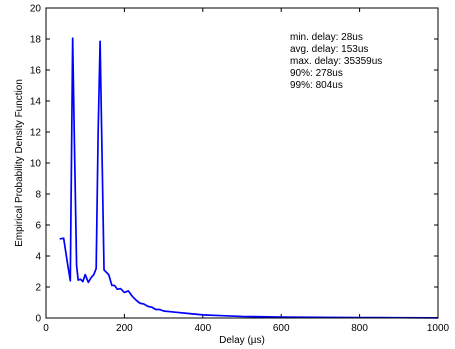  Describe the element at coordinates (326, 37) in the screenshot. I see `annotation-line-0: min. delay: 28us` at that location.